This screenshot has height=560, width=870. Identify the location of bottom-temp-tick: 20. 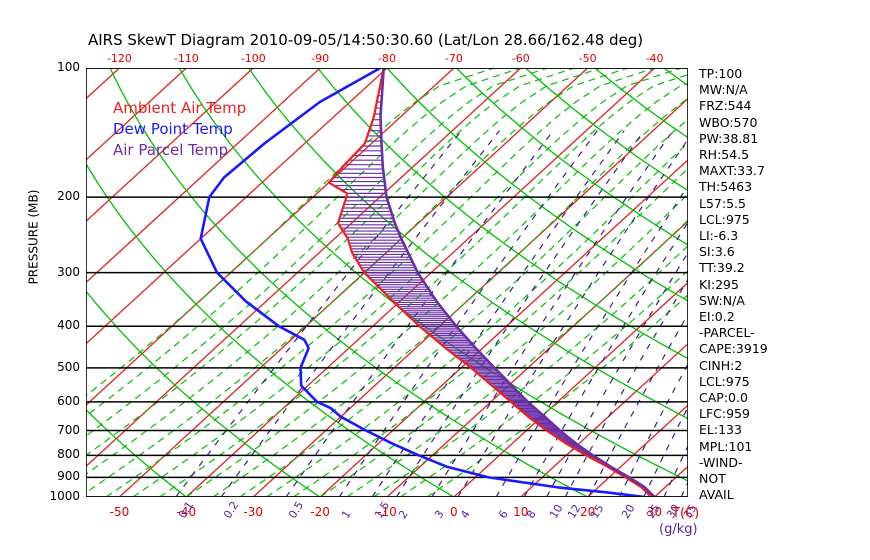
(588, 512).